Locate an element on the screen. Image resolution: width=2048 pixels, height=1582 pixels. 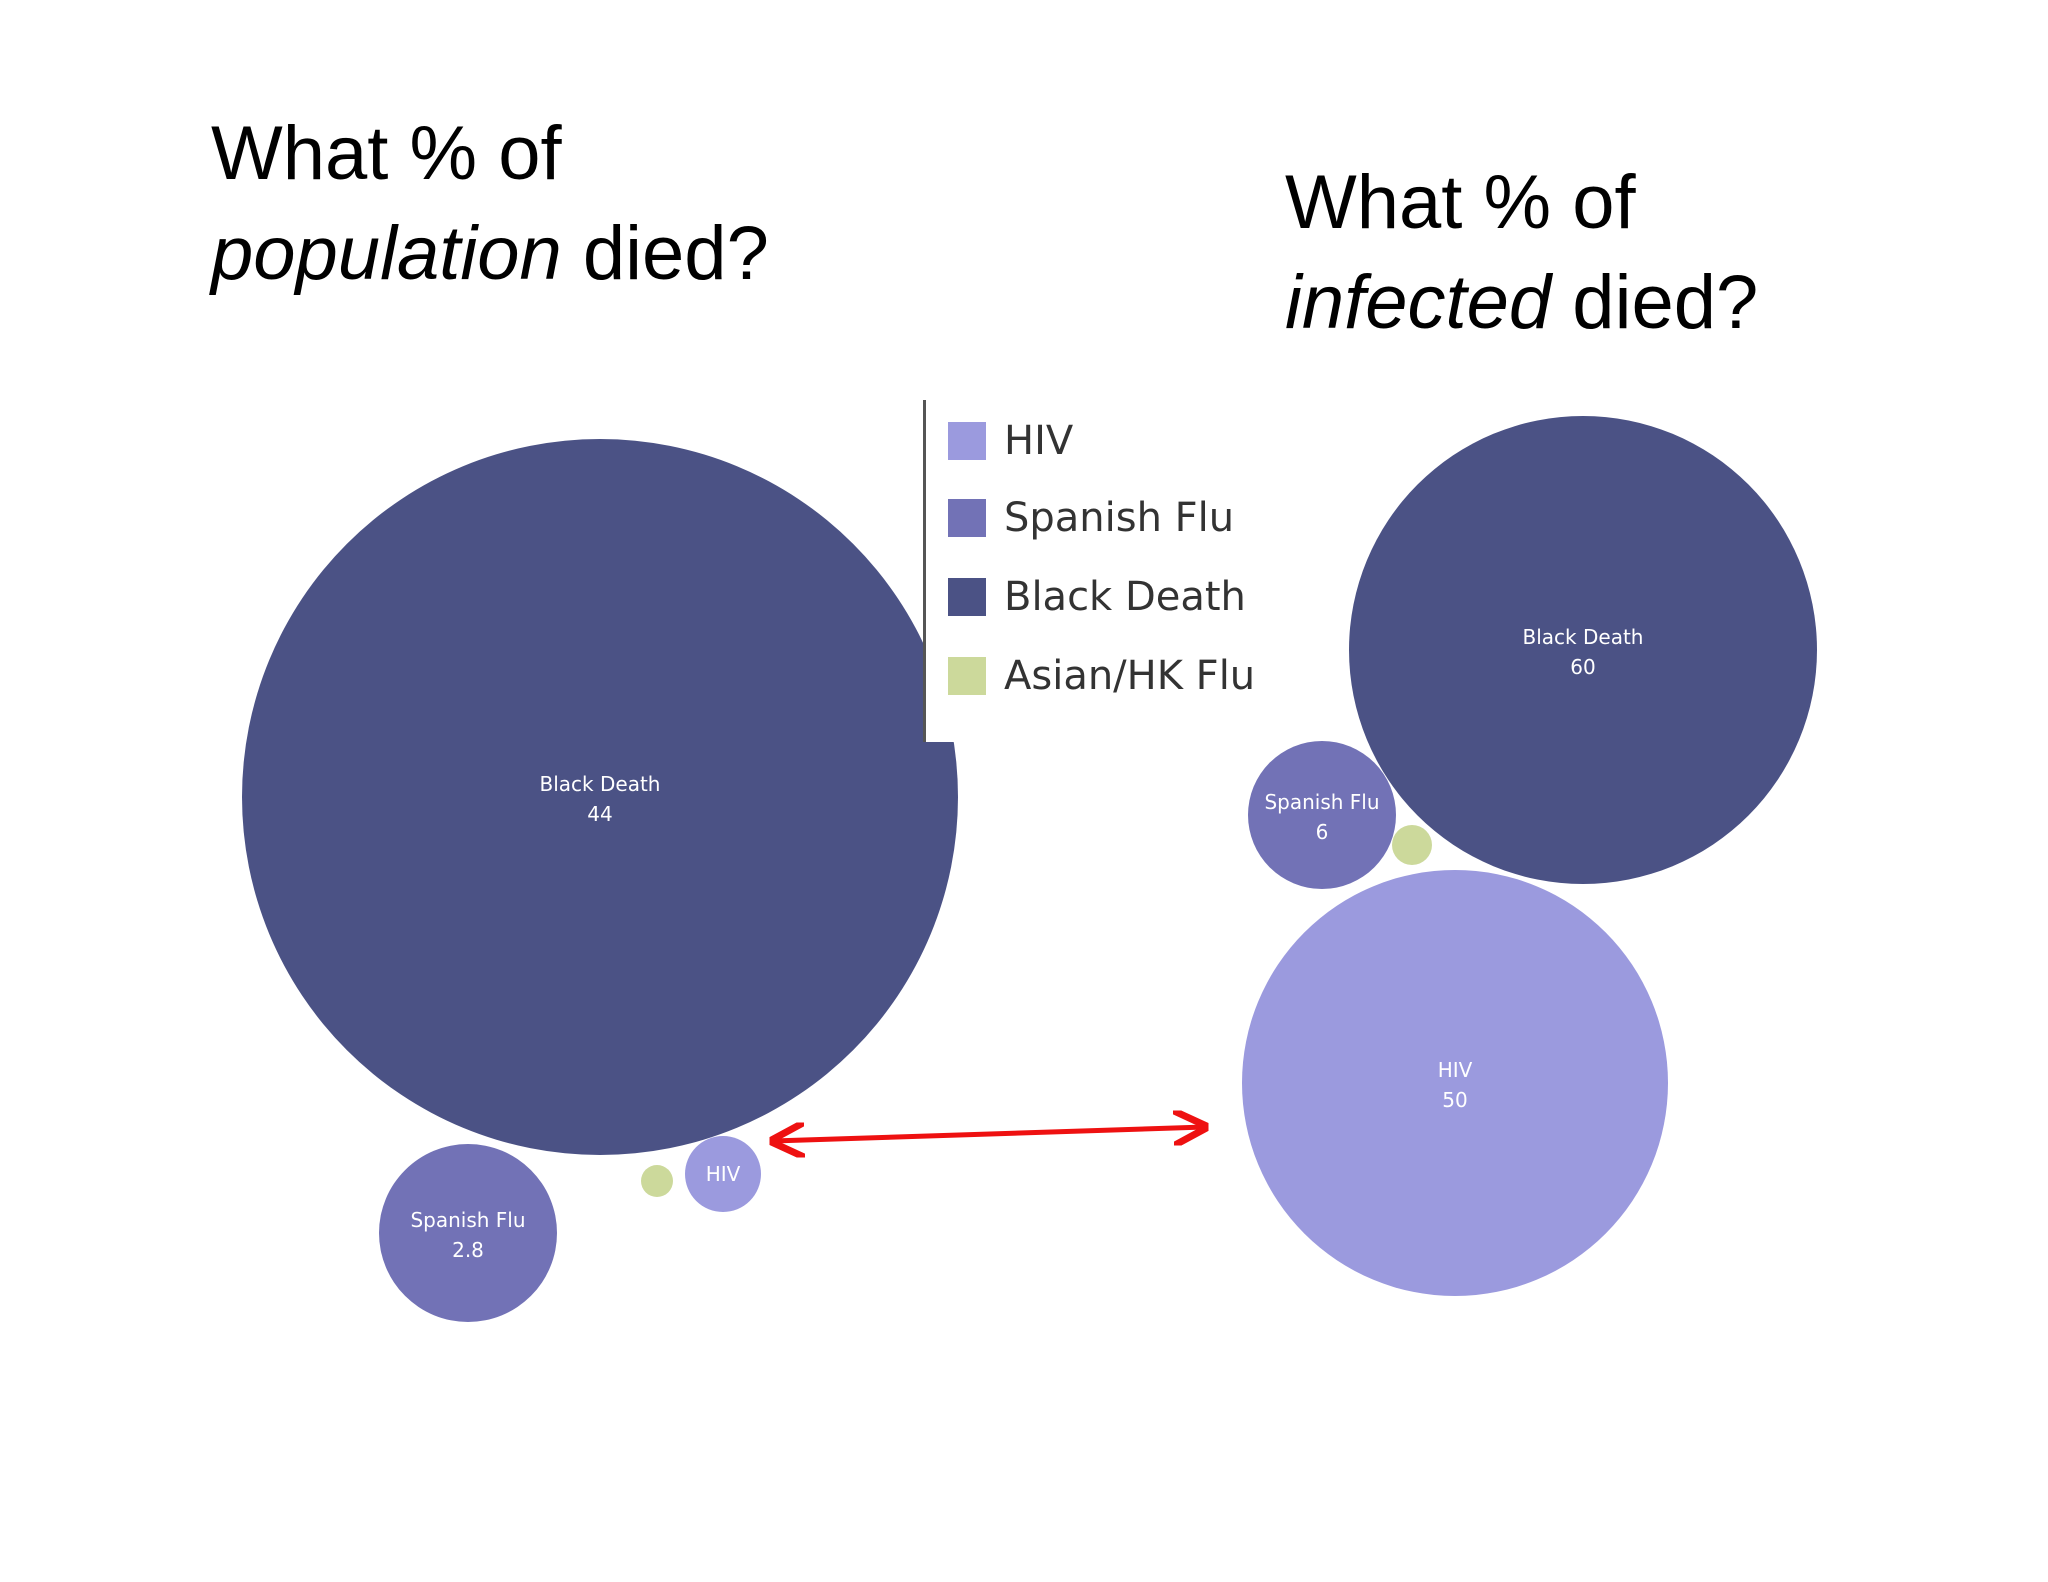
headline-right-line2: infected died? is located at coordinates (1521, 303).